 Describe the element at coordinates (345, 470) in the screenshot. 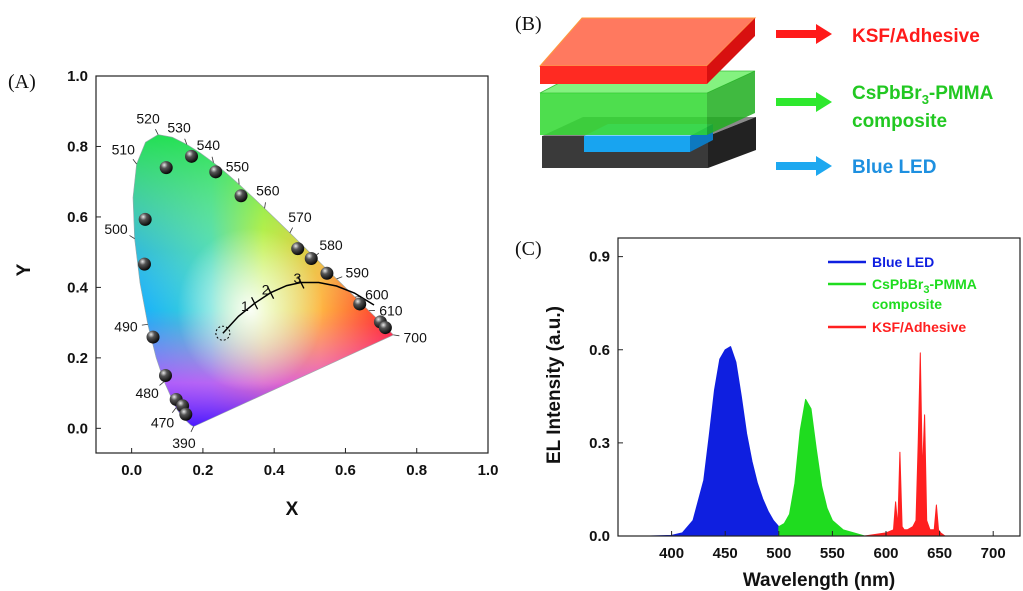

I see `cie-x-tick-label: 0.6` at that location.